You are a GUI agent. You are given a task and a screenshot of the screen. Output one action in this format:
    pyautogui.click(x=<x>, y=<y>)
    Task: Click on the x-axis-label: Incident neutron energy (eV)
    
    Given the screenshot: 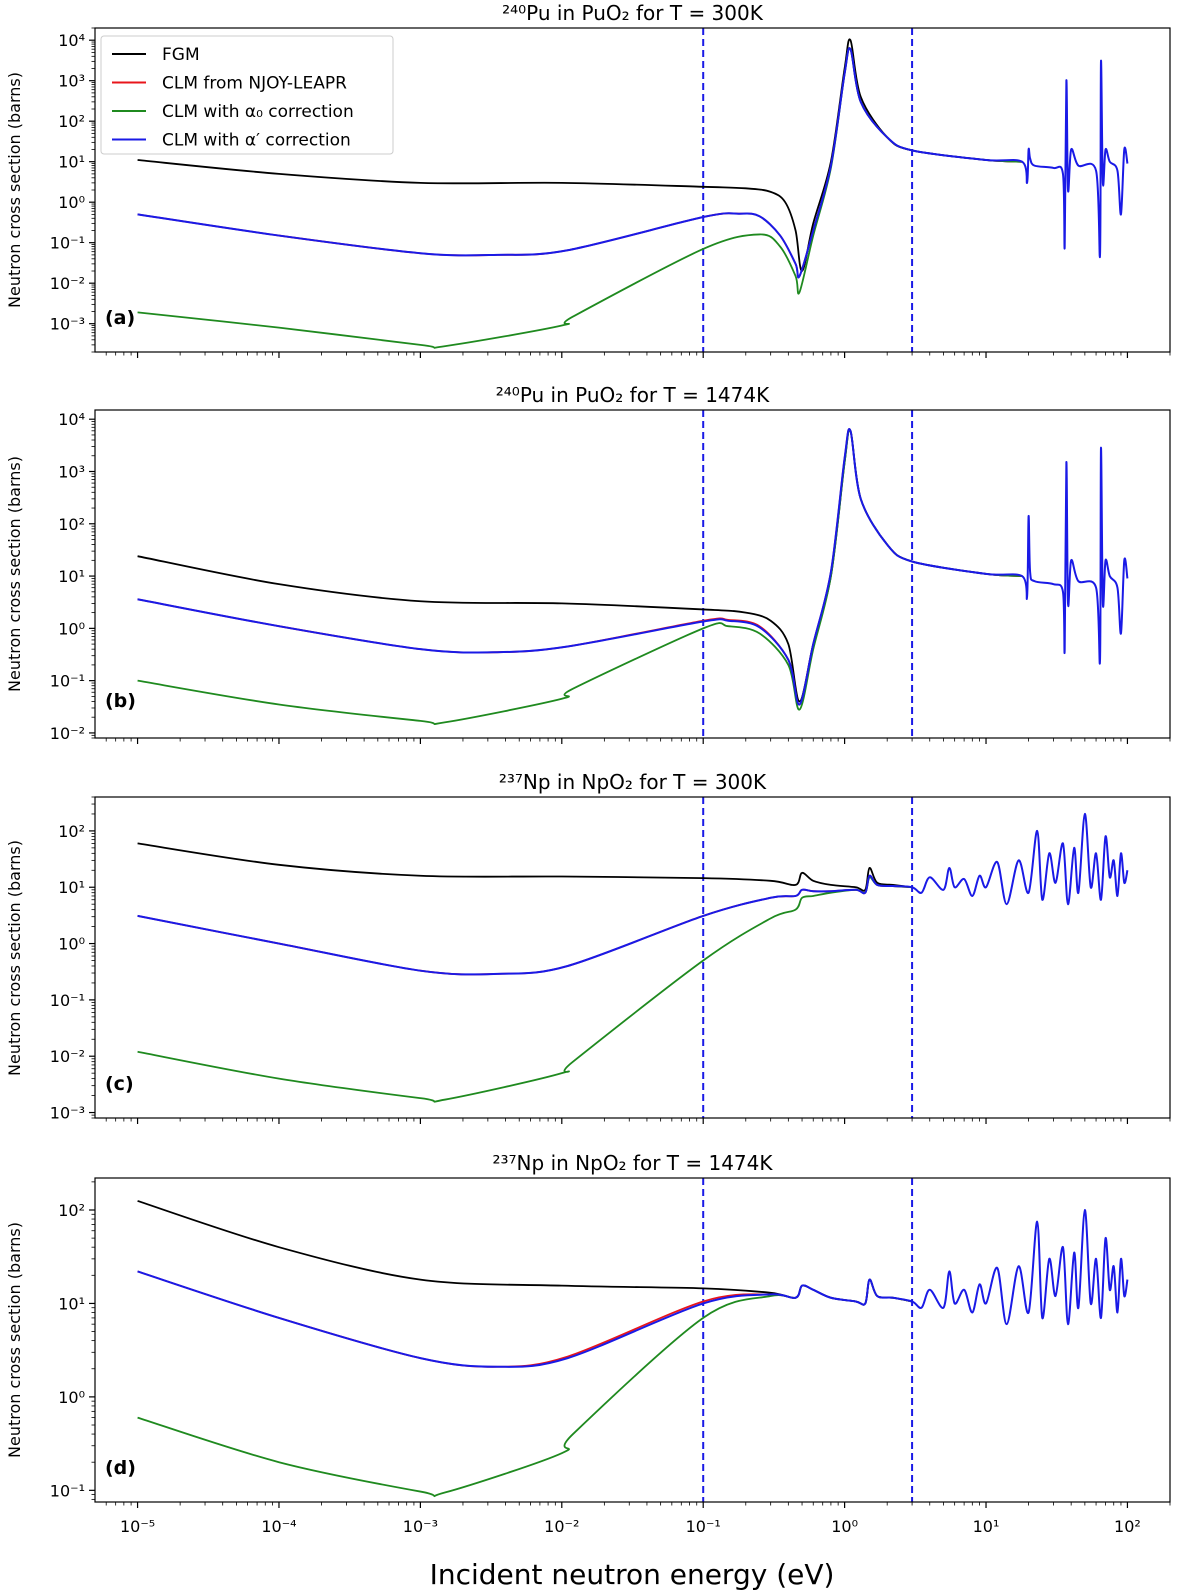 What is the action you would take?
    pyautogui.click(x=632, y=1574)
    